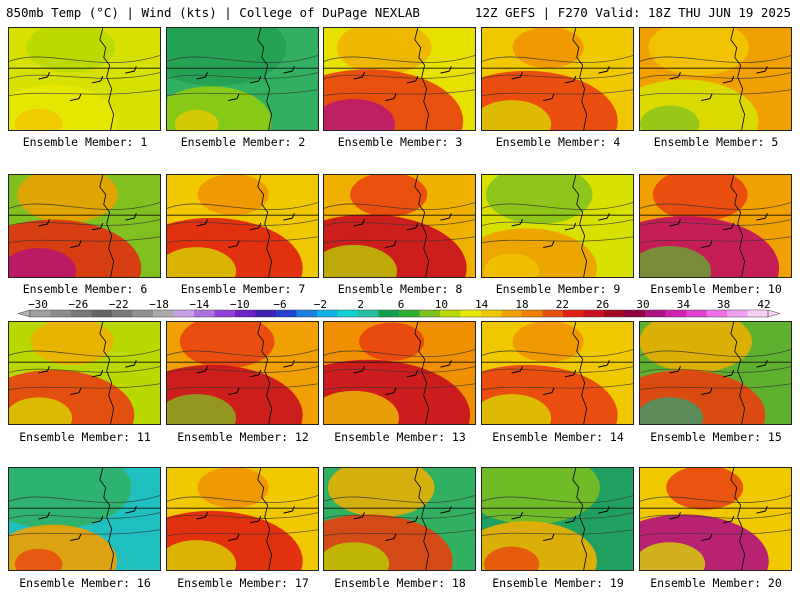  Describe the element at coordinates (558, 437) in the screenshot. I see `ensemble-member-label: Ensemble Member: 14` at that location.